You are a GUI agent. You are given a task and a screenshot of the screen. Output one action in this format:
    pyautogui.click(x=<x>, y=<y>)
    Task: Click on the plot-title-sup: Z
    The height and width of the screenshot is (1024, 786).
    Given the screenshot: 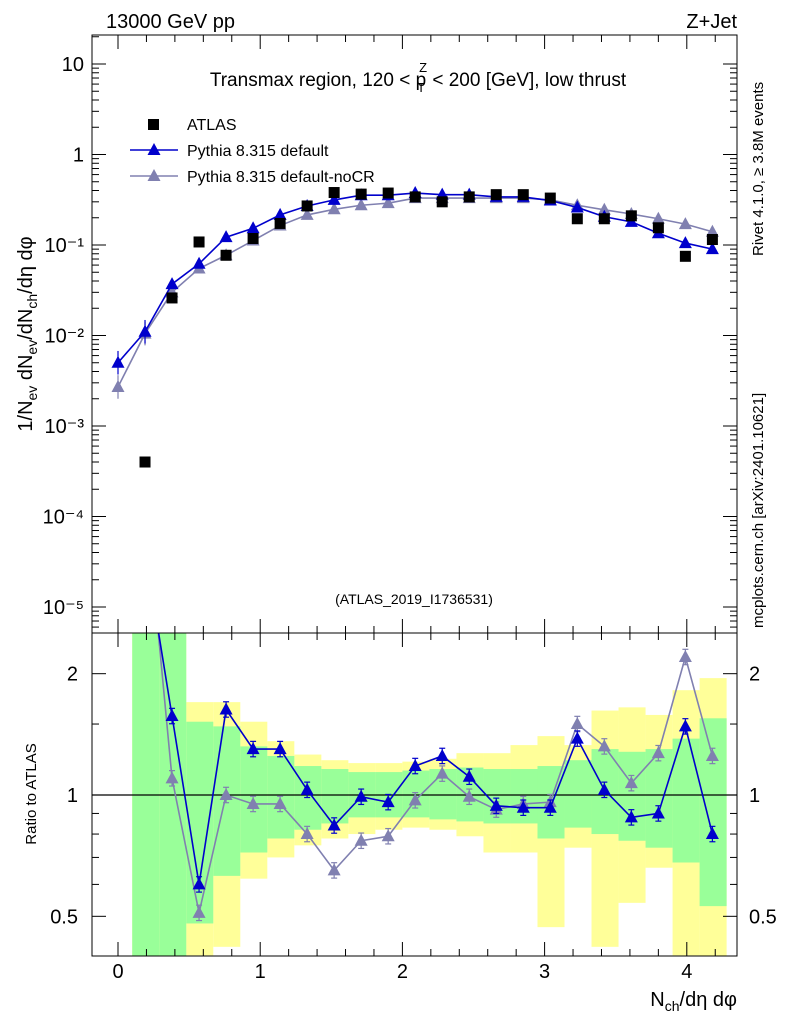 What is the action you would take?
    pyautogui.click(x=423, y=67)
    